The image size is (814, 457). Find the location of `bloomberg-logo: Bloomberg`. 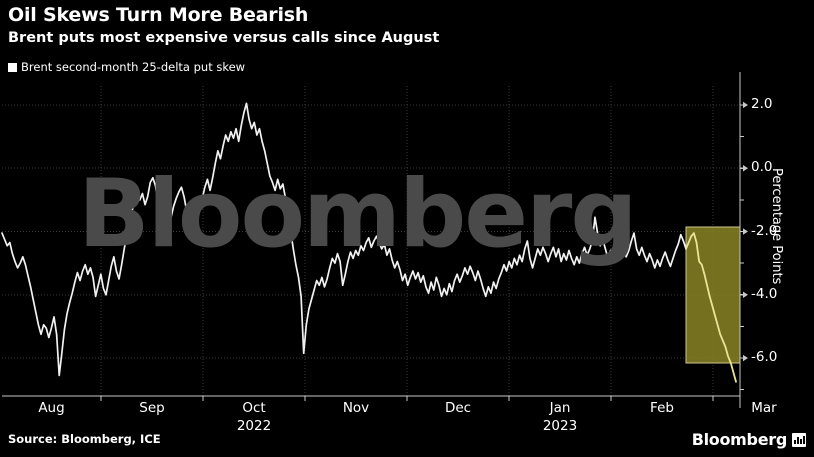

bloomberg-logo: Bloomberg is located at coordinates (749, 439).